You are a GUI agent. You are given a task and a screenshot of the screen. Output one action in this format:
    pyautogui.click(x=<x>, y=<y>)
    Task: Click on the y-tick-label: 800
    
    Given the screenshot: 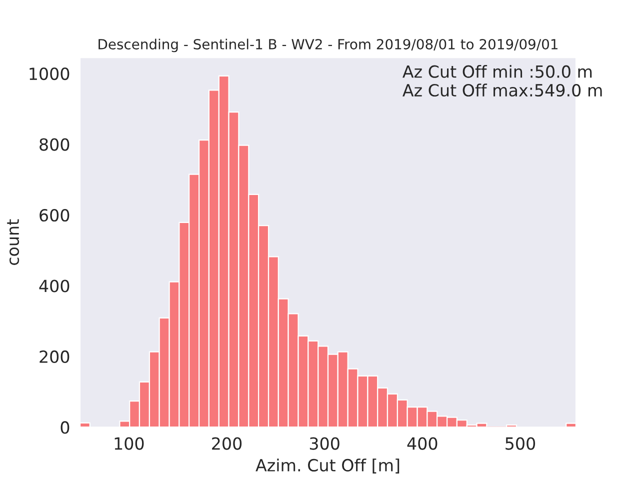 What is the action you would take?
    pyautogui.click(x=55, y=144)
    